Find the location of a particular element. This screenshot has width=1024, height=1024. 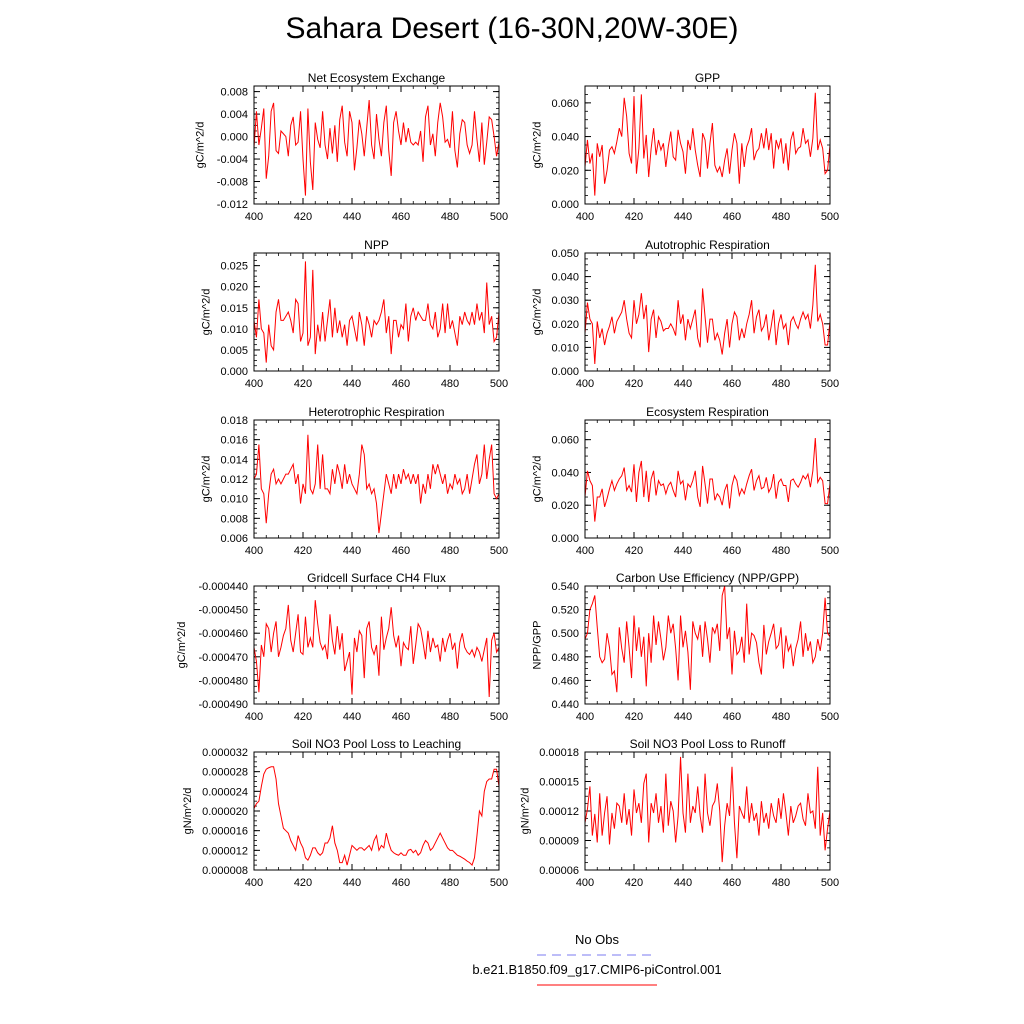

y-tick-label: 0.00015 is located at coordinates (559, 783).